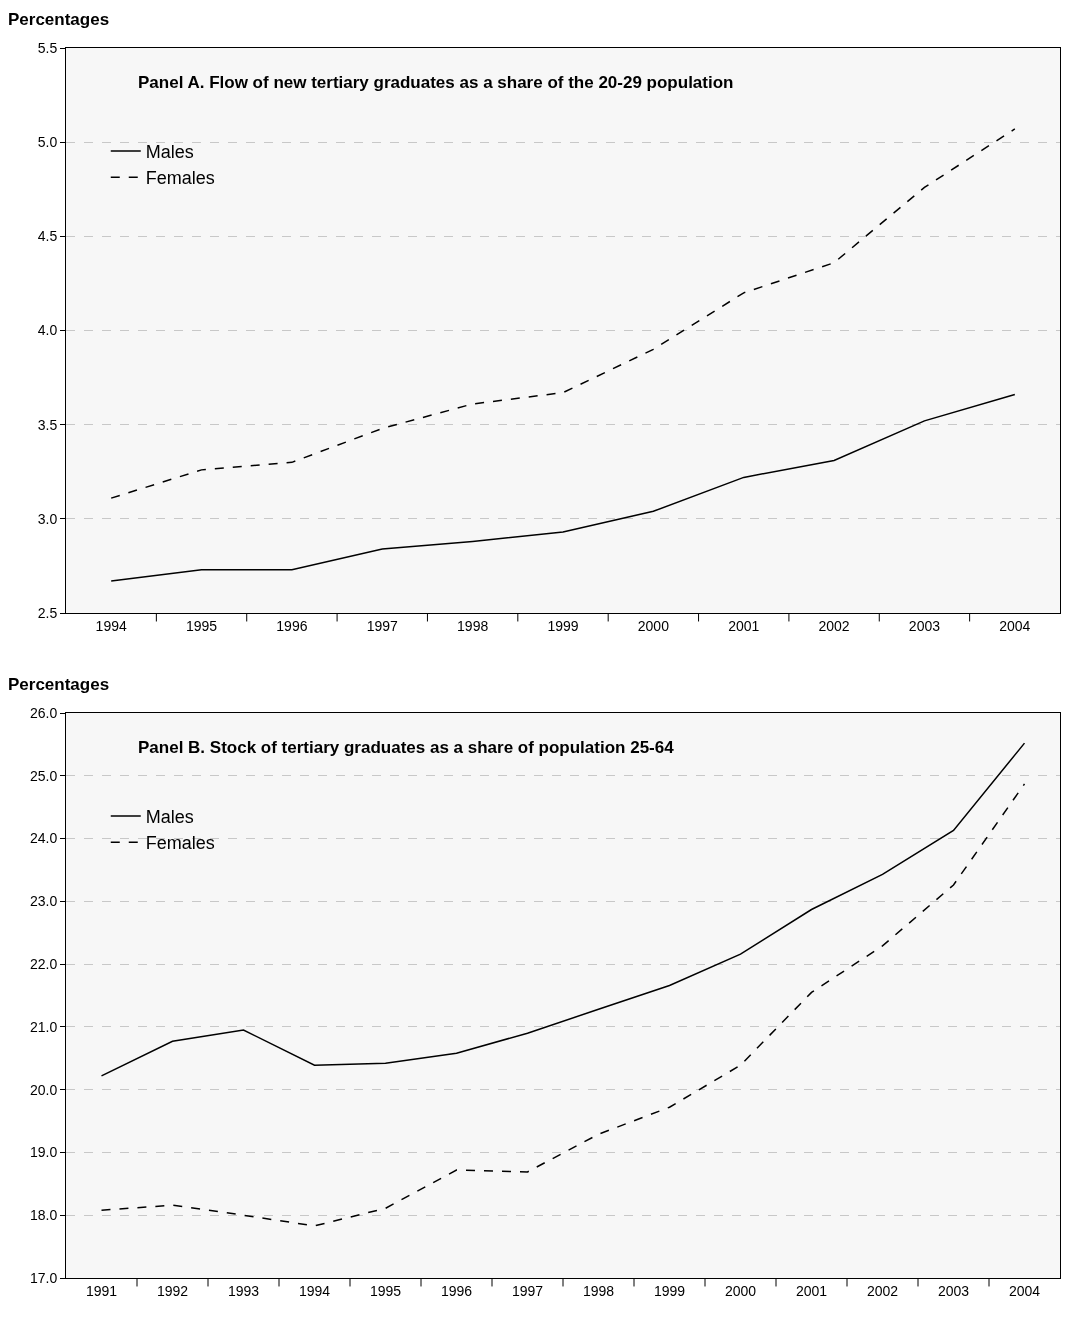 The image size is (1065, 1335). What do you see at coordinates (47, 424) in the screenshot?
I see `y-tick-label: 3.5` at bounding box center [47, 424].